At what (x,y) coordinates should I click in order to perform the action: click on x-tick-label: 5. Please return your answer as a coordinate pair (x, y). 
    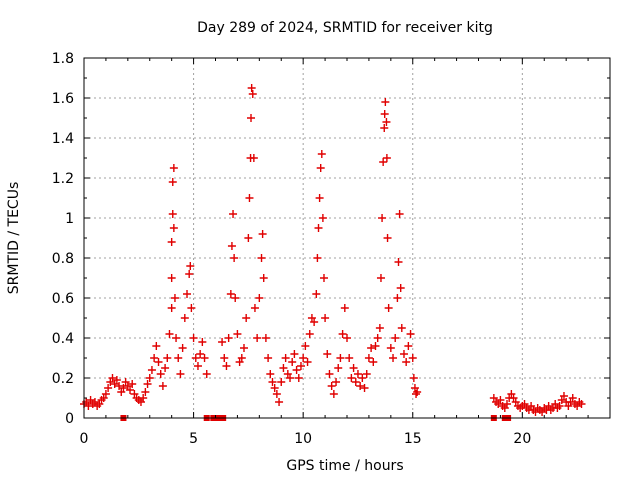
    Looking at the image, I should click on (193, 439).